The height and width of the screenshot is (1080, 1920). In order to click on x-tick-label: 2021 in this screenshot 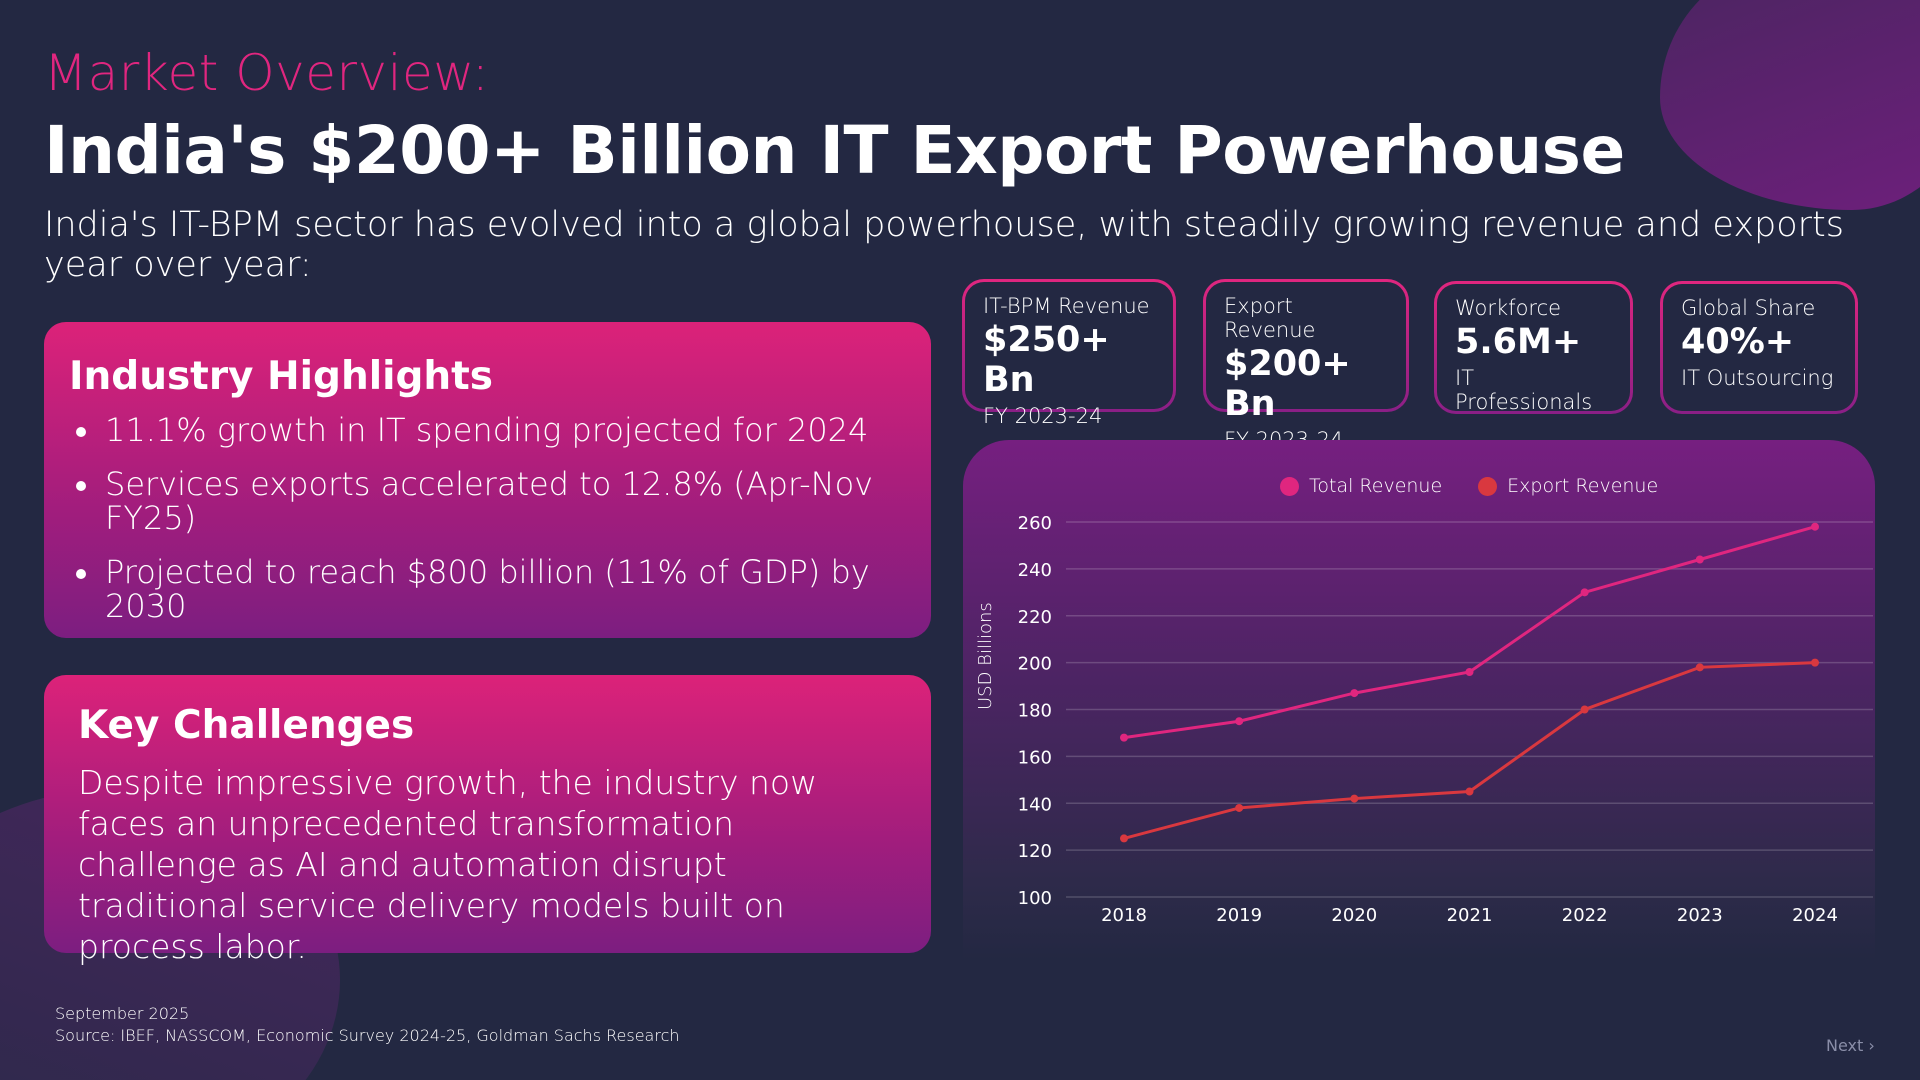, I will do `click(1470, 915)`.